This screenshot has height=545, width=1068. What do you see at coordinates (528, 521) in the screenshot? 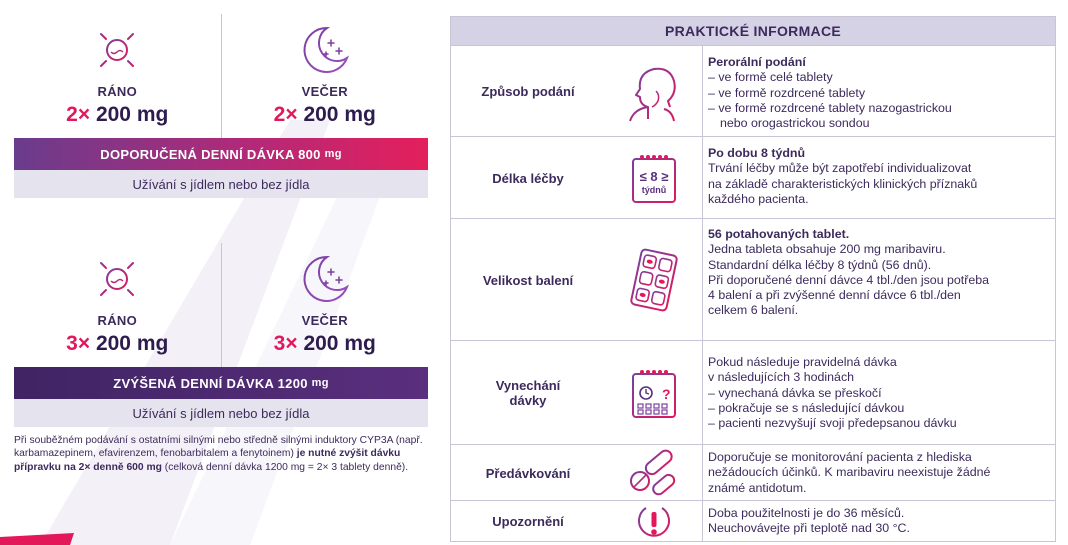
I see `row-label: Upozornění` at bounding box center [528, 521].